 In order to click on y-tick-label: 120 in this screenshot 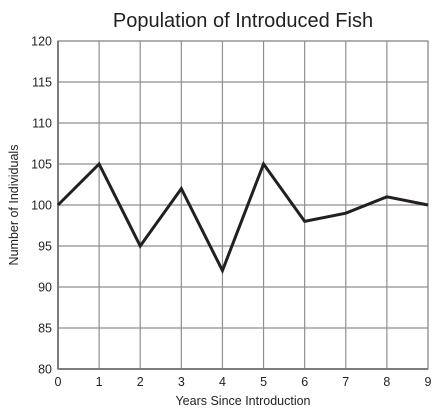, I will do `click(41, 42)`.